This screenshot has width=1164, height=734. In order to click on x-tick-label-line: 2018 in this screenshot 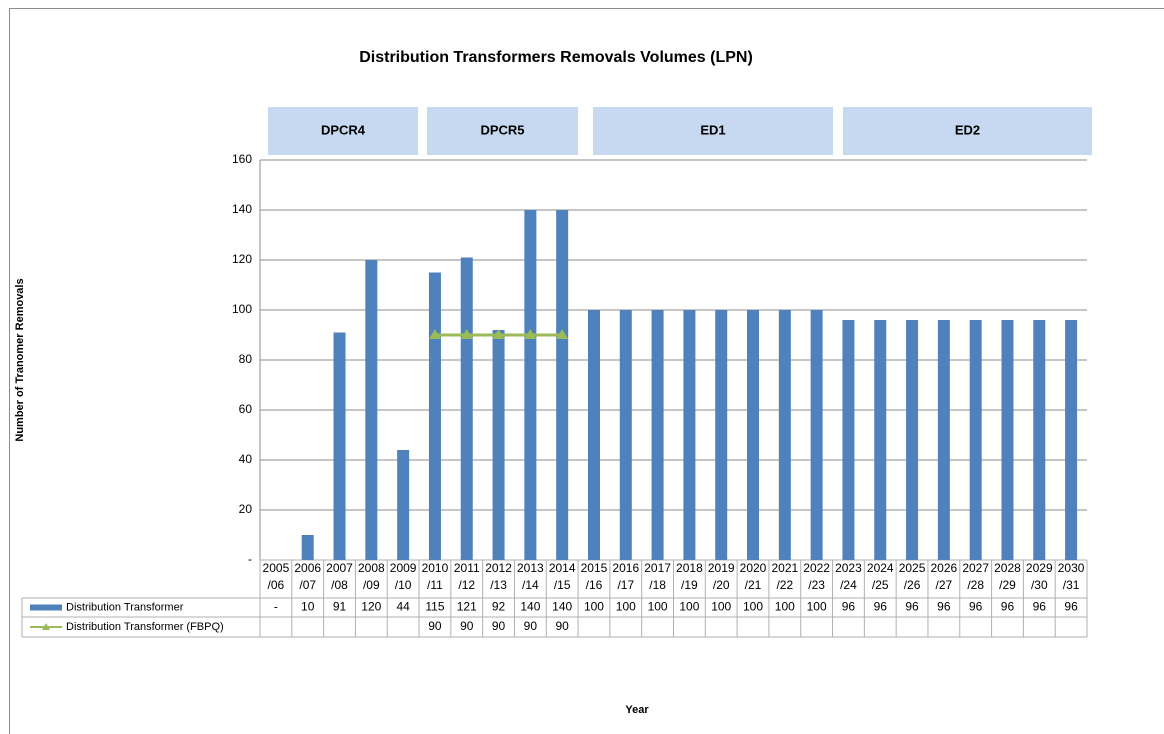, I will do `click(689, 568)`.